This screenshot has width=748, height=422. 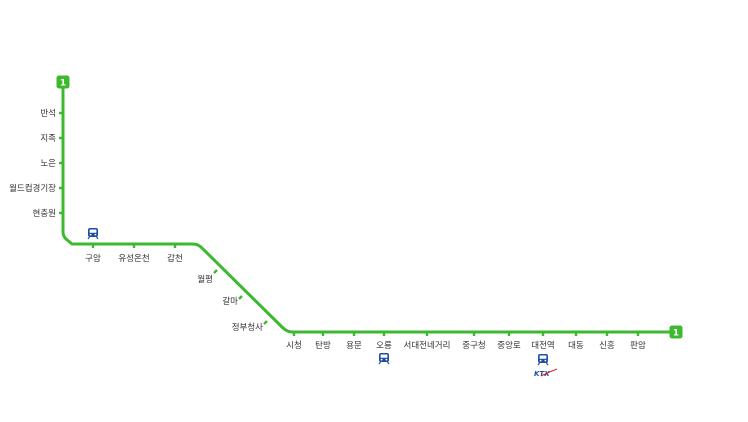 I want to click on station-label: 유성온천, so click(x=133, y=258).